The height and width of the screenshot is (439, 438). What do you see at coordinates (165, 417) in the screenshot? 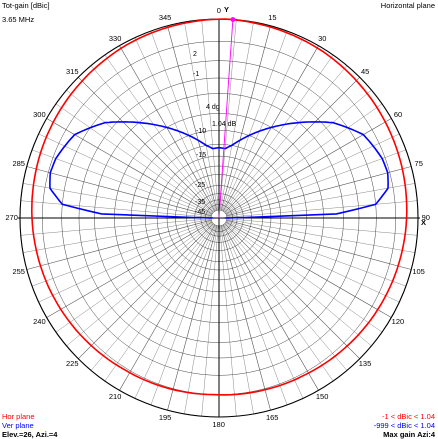
I see `angle-label: 195` at bounding box center [165, 417].